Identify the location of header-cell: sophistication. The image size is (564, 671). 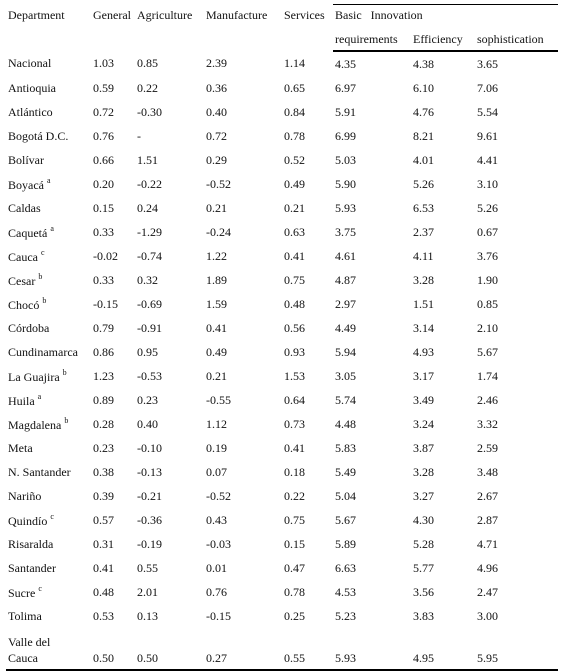
(517, 40).